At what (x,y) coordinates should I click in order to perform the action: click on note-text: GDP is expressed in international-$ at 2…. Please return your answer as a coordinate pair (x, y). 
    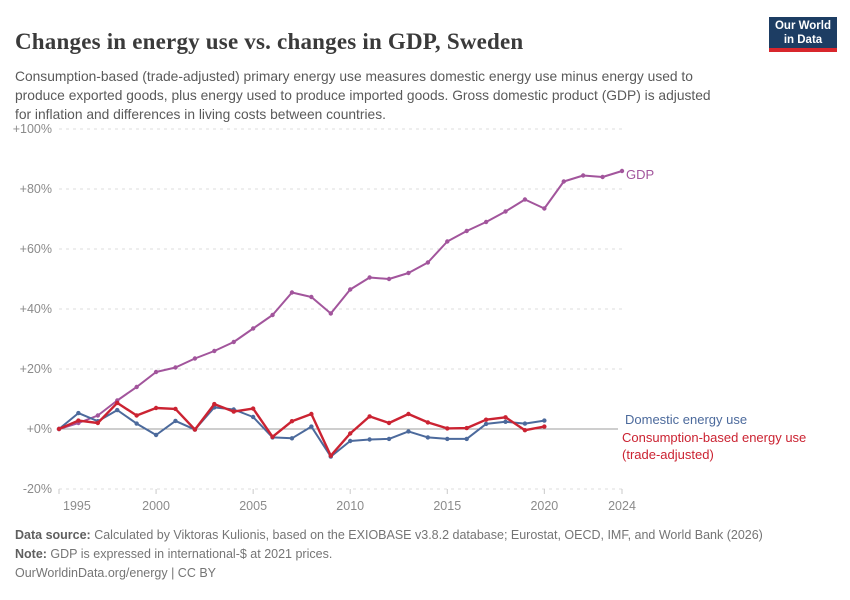
    Looking at the image, I should click on (189, 554).